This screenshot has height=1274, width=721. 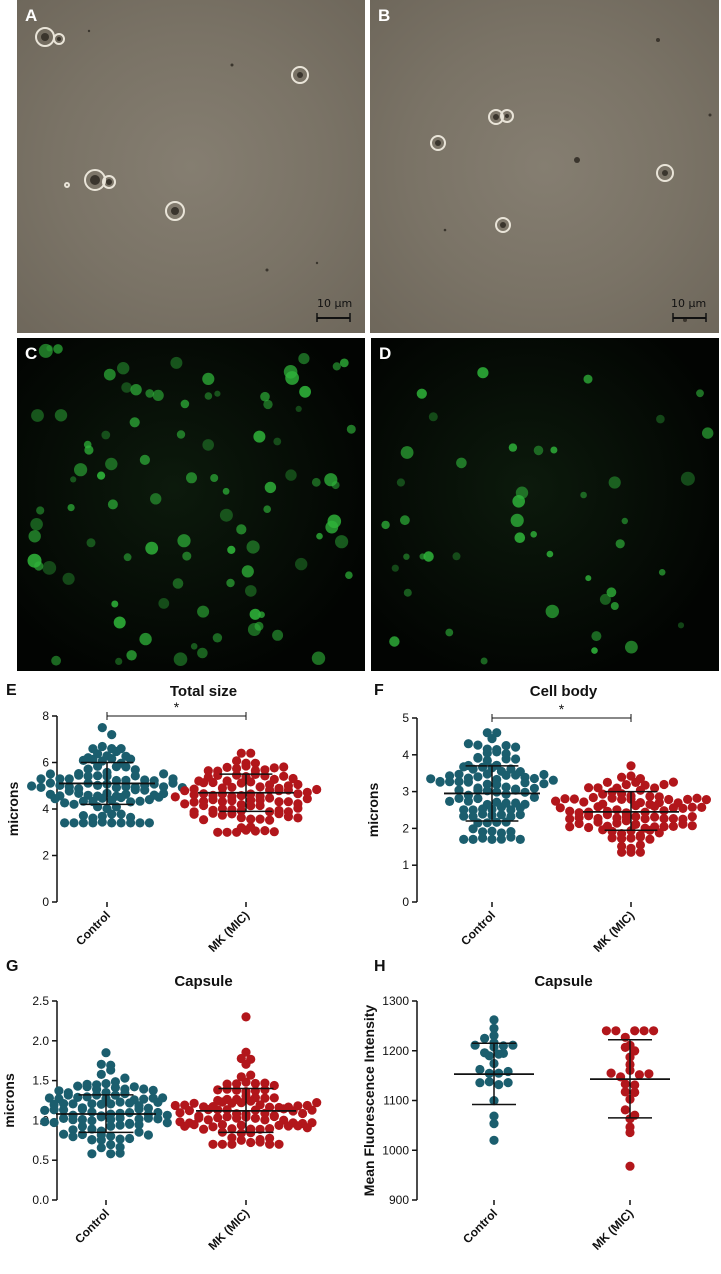 I want to click on y-tick-label: 0, so click(x=45, y=902).